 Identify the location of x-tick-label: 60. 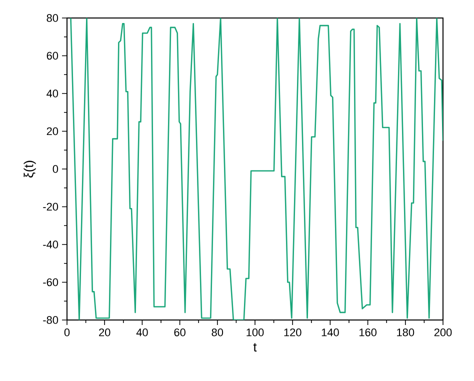
(180, 332).